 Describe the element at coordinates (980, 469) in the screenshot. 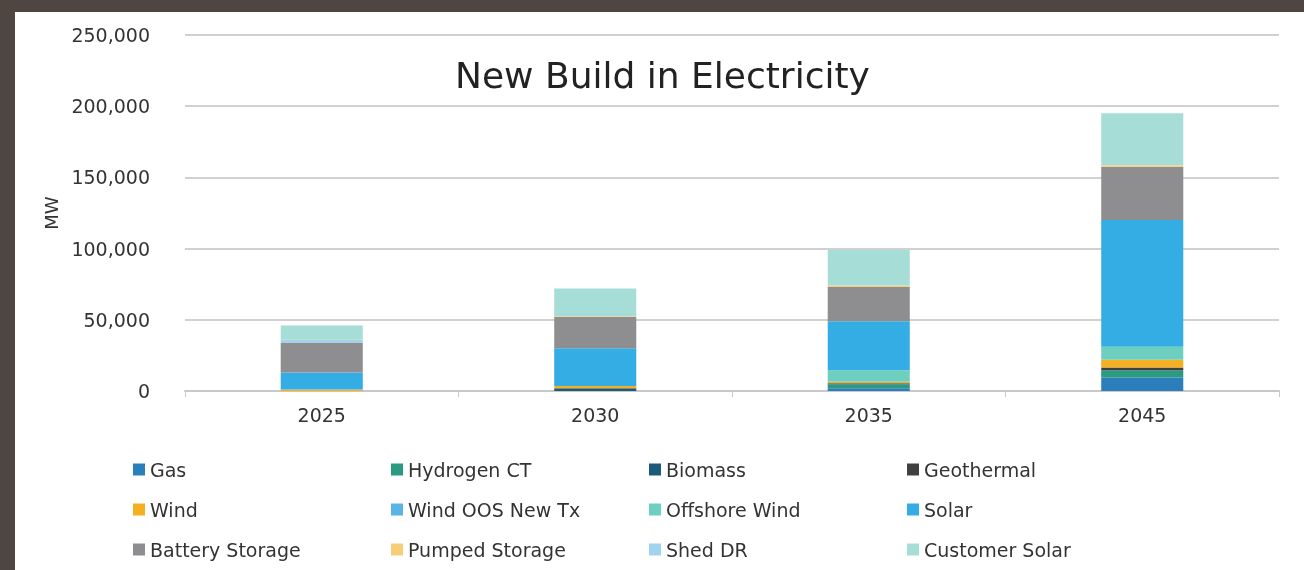

I see `legend-label: Geothermal` at that location.